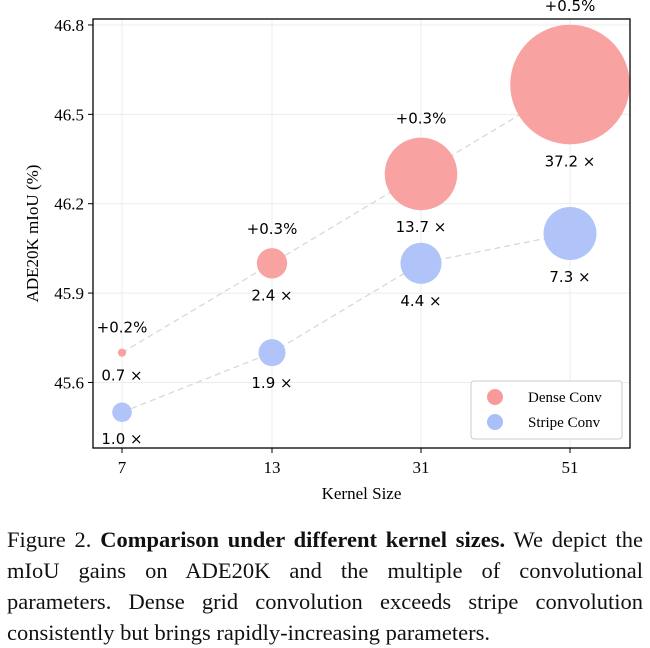 The width and height of the screenshot is (650, 648). What do you see at coordinates (122, 467) in the screenshot?
I see `x-tick-label: 7` at bounding box center [122, 467].